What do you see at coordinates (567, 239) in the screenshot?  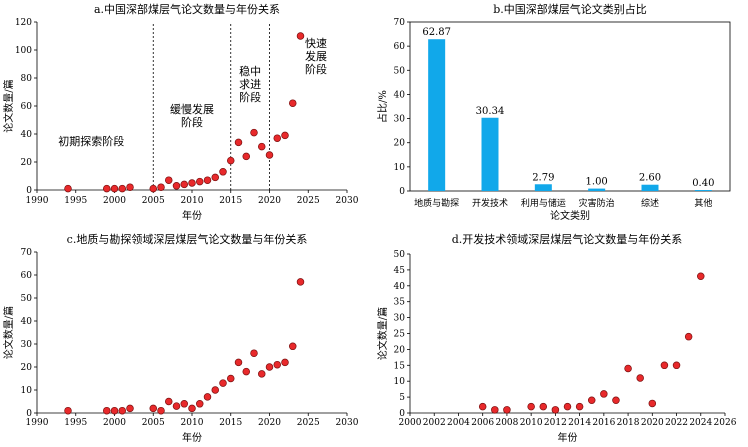 I see `chart-title: d.开发技术领域深层煤层气论文数量与年份关系` at bounding box center [567, 239].